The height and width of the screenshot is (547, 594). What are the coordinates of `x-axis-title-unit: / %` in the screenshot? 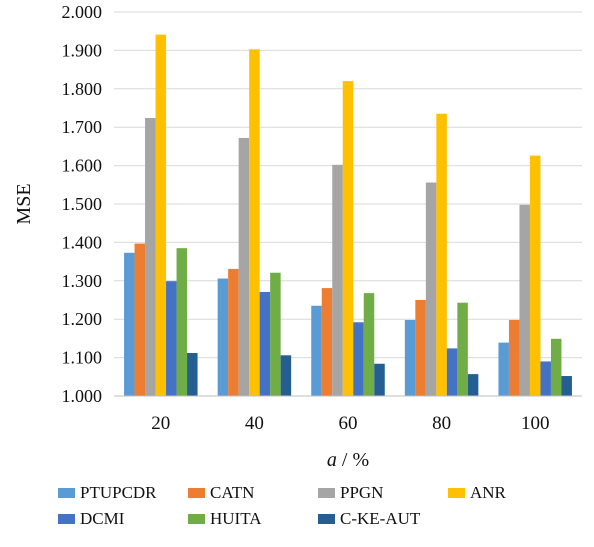 It's located at (353, 460).